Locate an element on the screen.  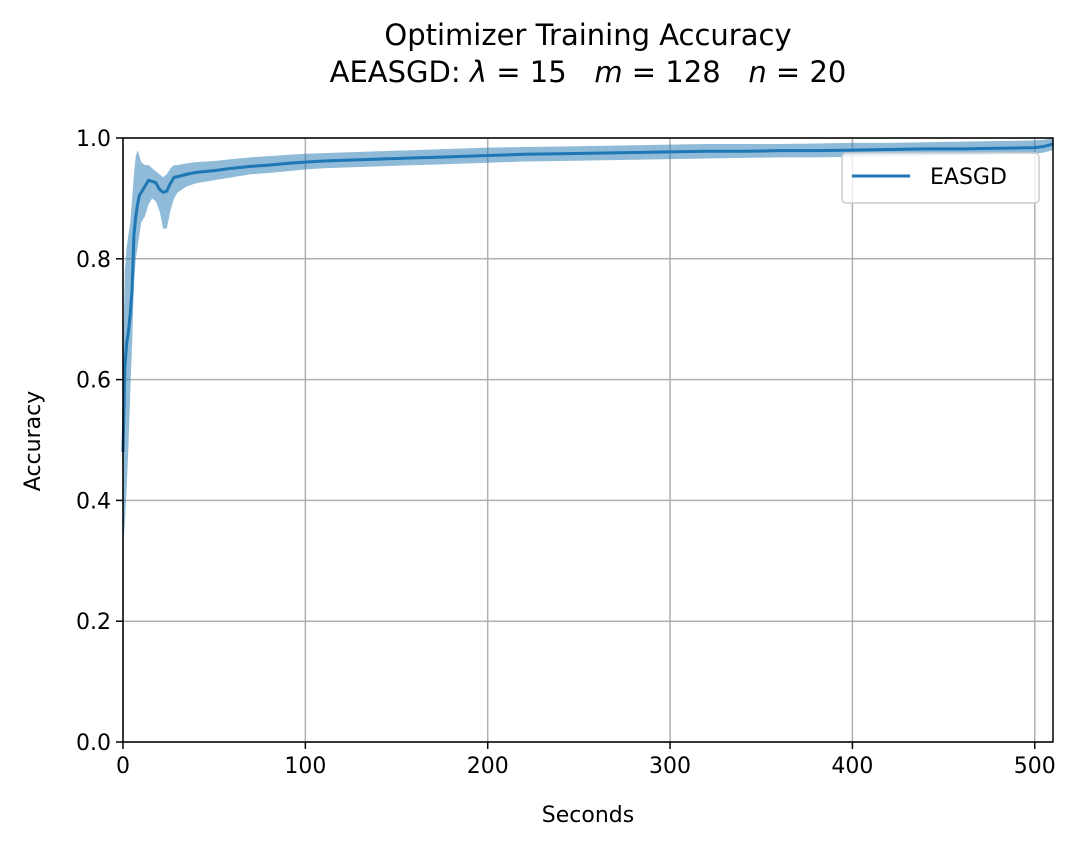
x-tick-label-4: 400 is located at coordinates (852, 766).